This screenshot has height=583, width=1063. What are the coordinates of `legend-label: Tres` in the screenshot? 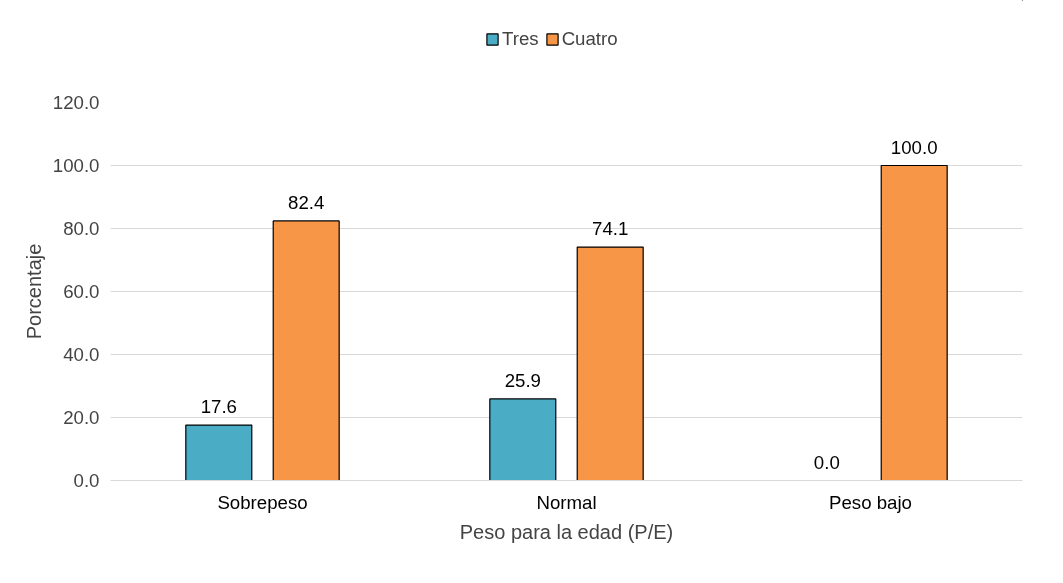 It's located at (520, 39).